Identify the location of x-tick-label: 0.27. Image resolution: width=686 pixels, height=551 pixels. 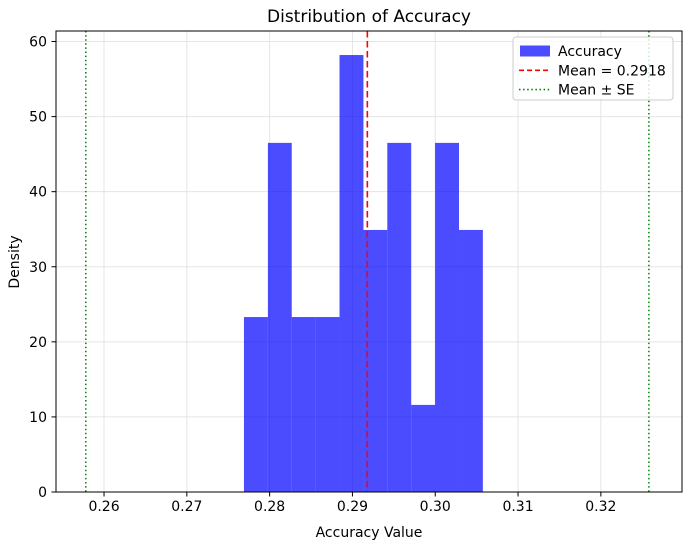
(186, 507).